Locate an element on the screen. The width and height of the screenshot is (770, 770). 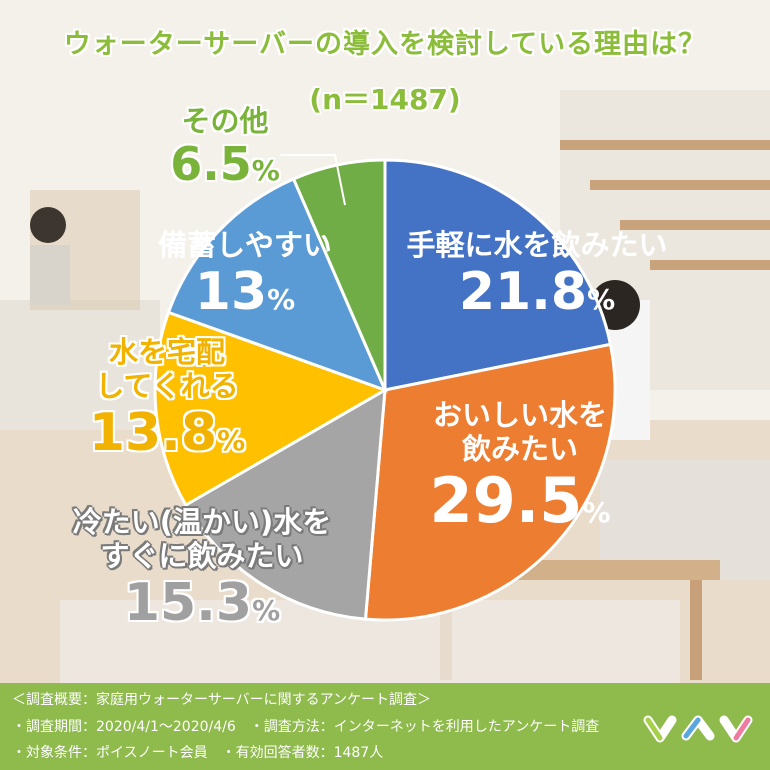
slice-label-2a: 冷たい(温かい)水を is located at coordinates (202, 522).